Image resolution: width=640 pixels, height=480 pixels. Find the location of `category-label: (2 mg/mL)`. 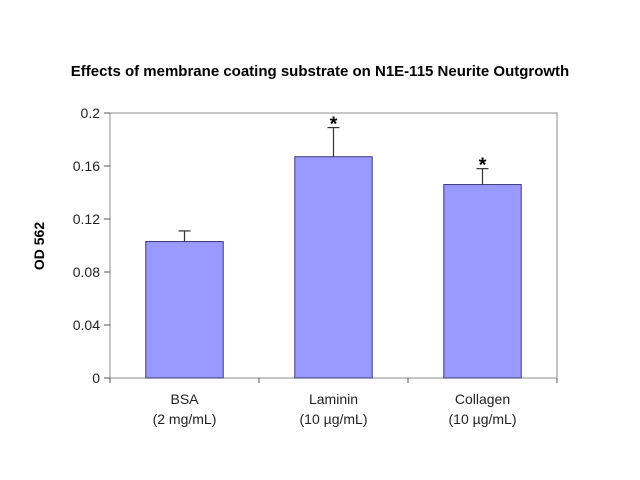

category-label: (2 mg/mL) is located at coordinates (185, 419).